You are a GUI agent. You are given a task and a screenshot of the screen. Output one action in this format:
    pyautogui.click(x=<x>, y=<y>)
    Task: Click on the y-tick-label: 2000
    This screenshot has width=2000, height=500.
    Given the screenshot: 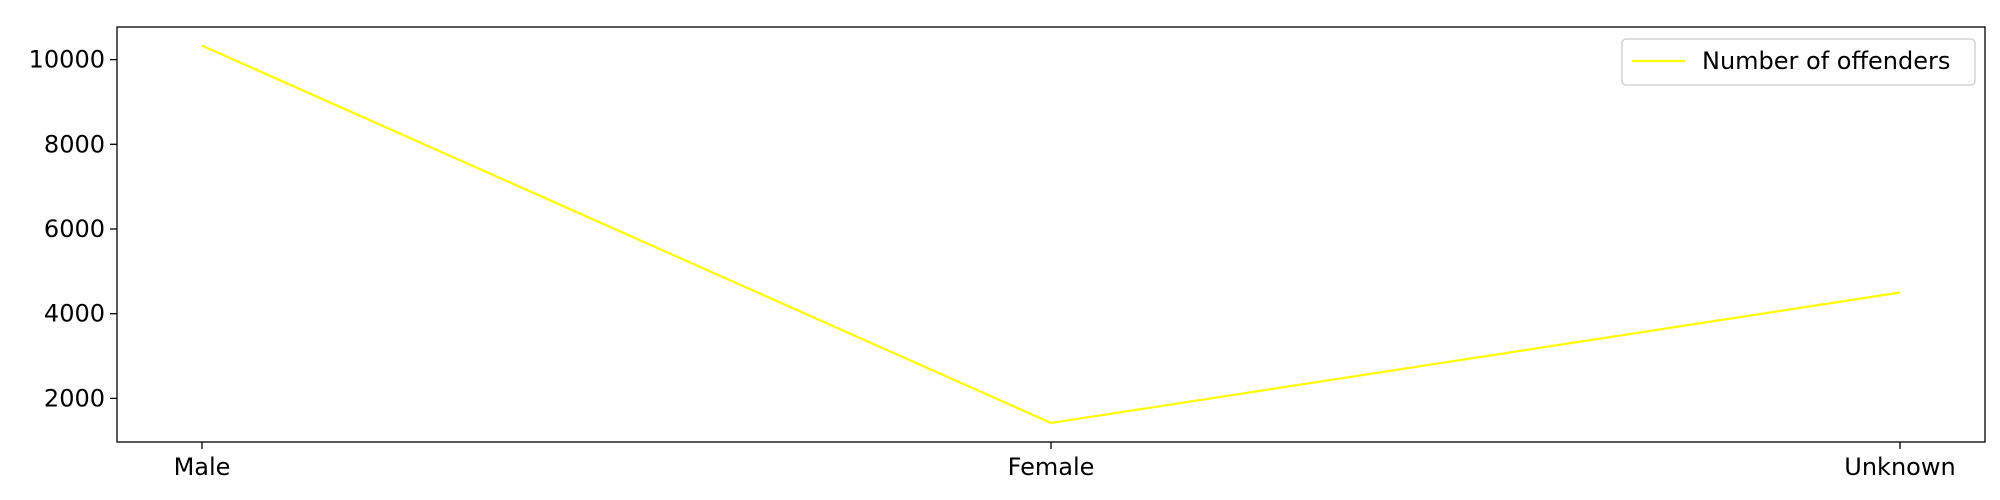 What is the action you would take?
    pyautogui.click(x=74, y=398)
    